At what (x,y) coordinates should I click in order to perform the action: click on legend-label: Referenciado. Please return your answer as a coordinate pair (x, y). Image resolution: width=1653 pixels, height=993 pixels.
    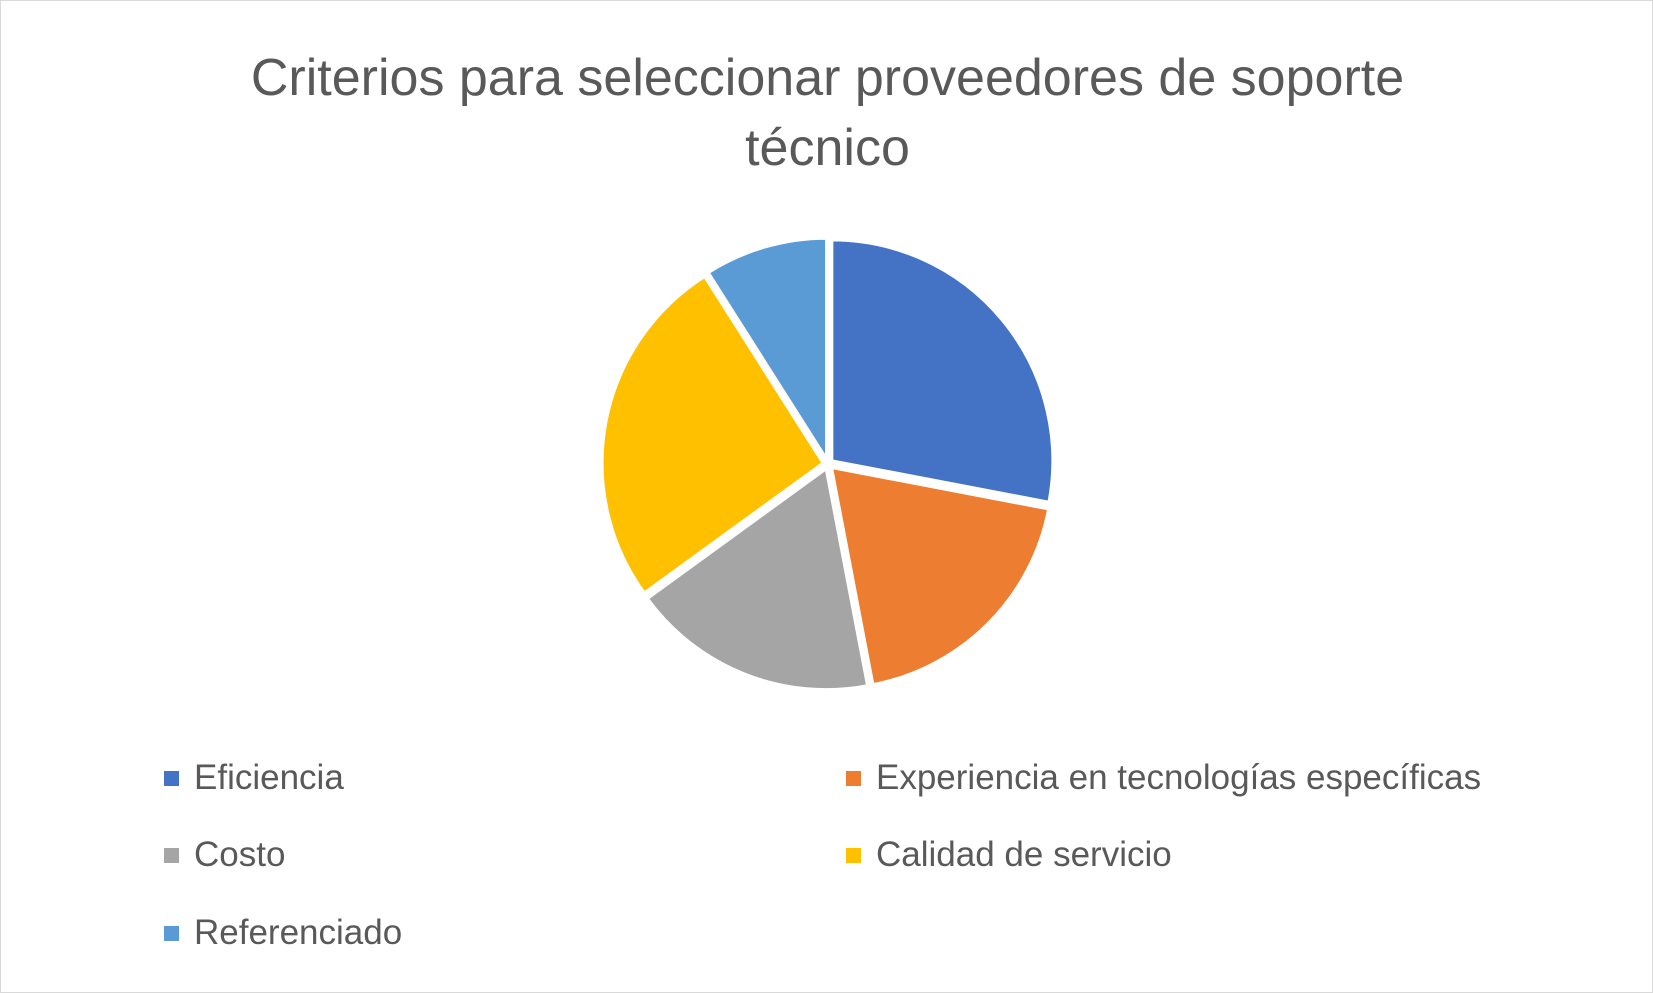
    Looking at the image, I should click on (298, 933).